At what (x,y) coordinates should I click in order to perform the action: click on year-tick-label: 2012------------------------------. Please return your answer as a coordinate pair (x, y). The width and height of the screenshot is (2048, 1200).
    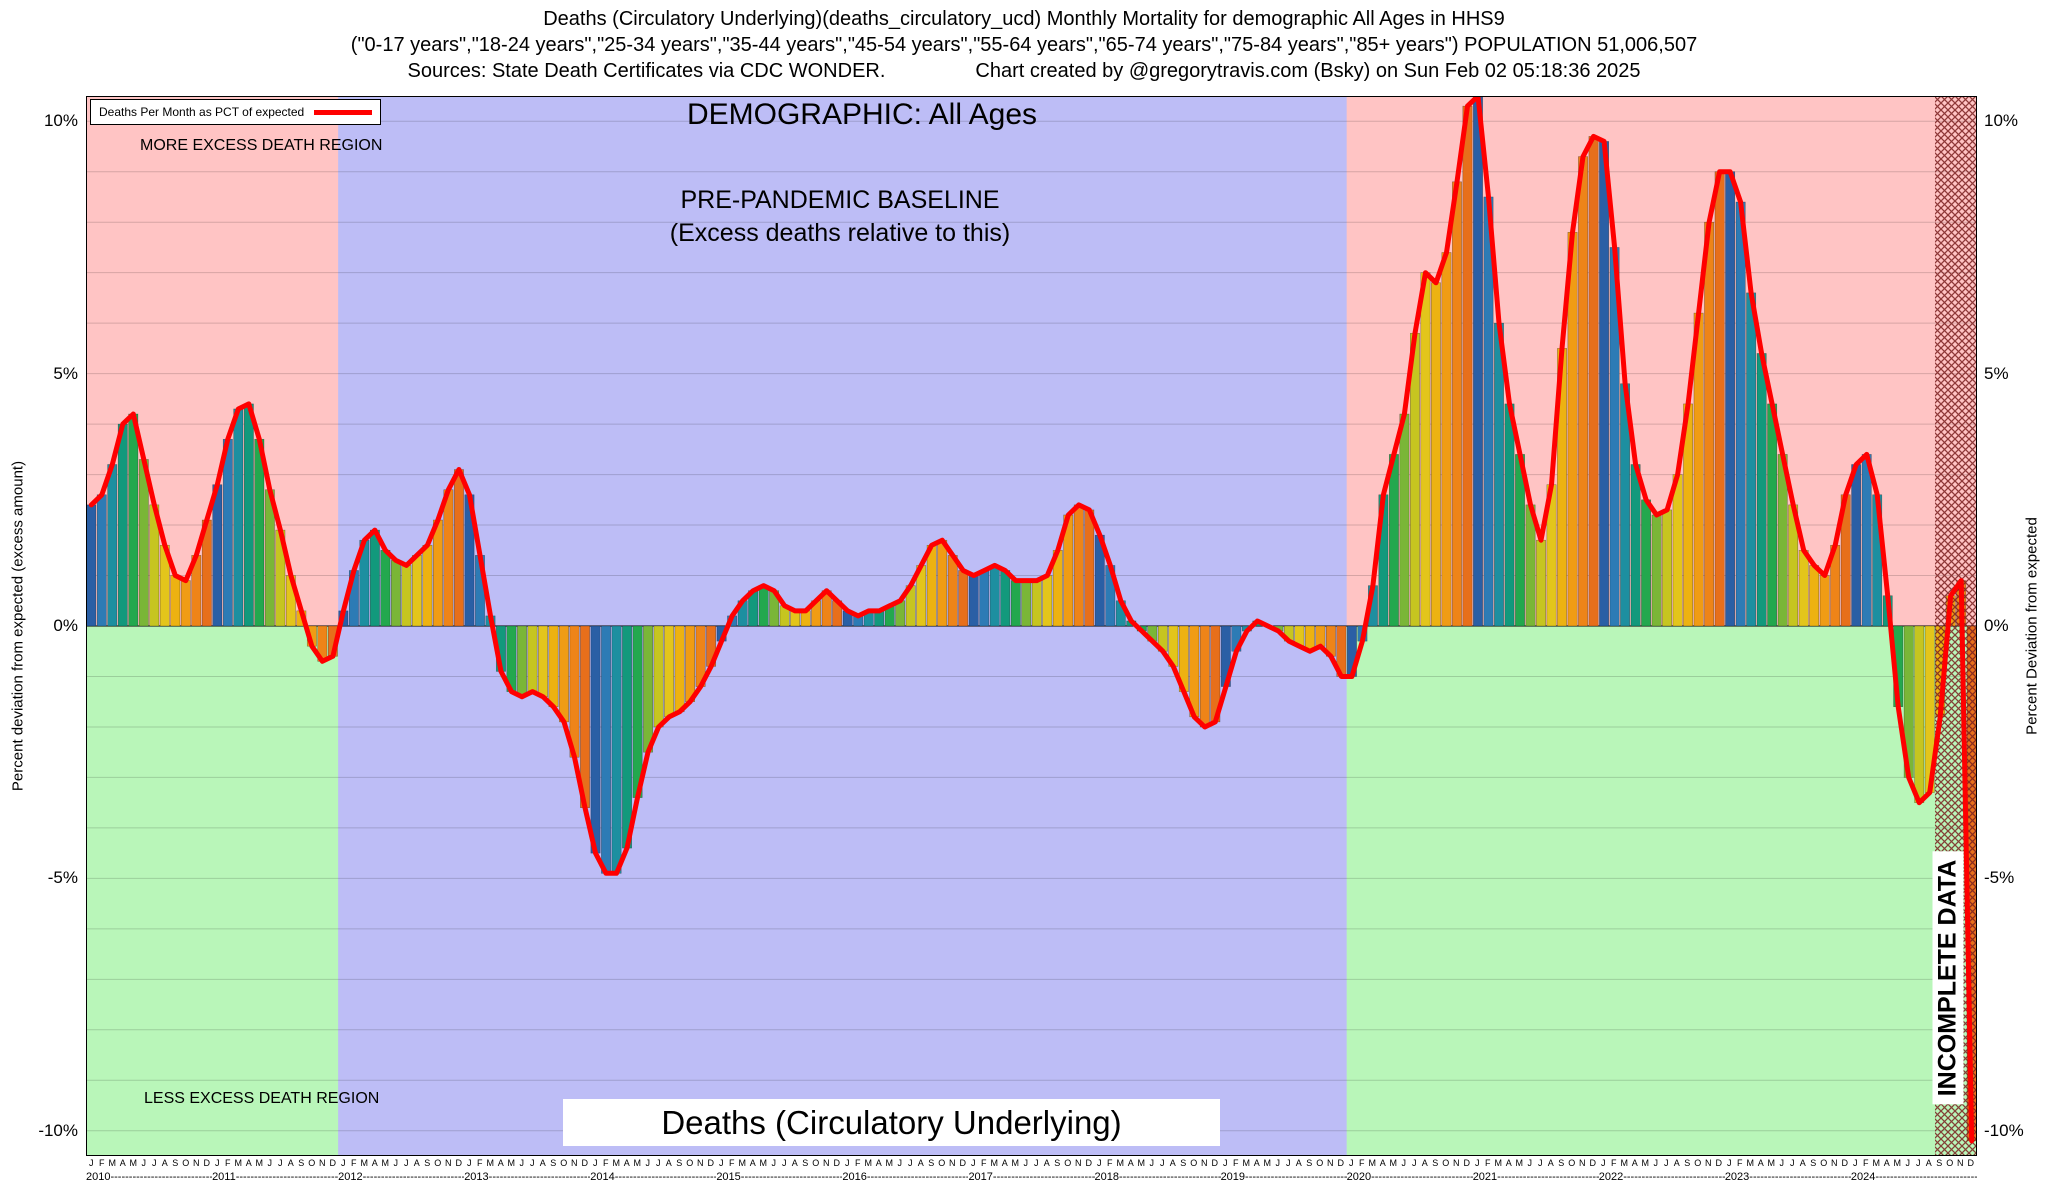
    Looking at the image, I should click on (401, 1177).